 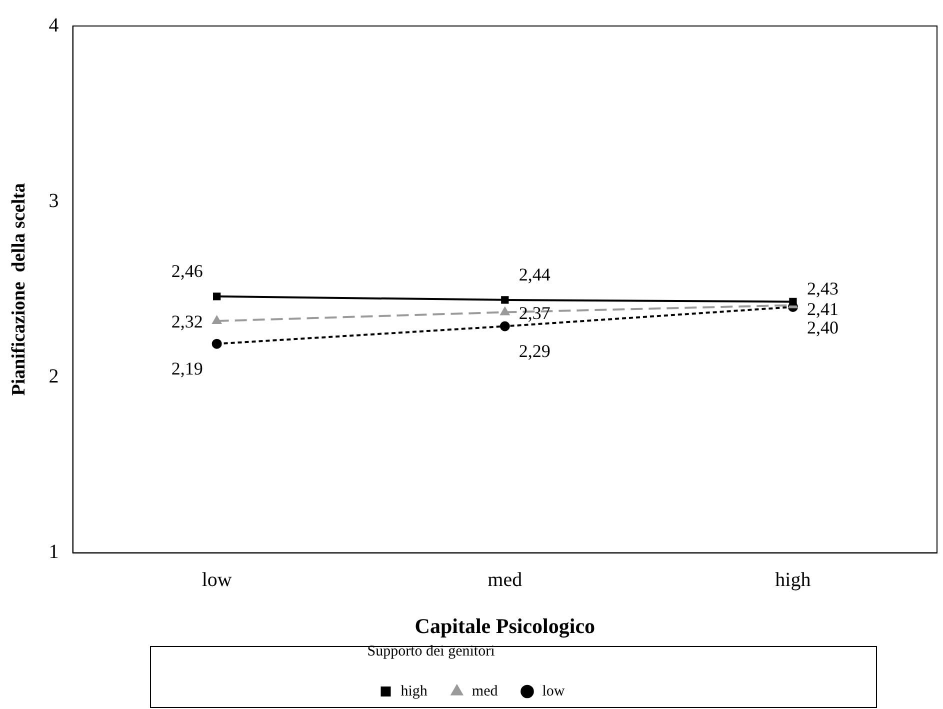 I want to click on data-label: 2,43, so click(x=822, y=288).